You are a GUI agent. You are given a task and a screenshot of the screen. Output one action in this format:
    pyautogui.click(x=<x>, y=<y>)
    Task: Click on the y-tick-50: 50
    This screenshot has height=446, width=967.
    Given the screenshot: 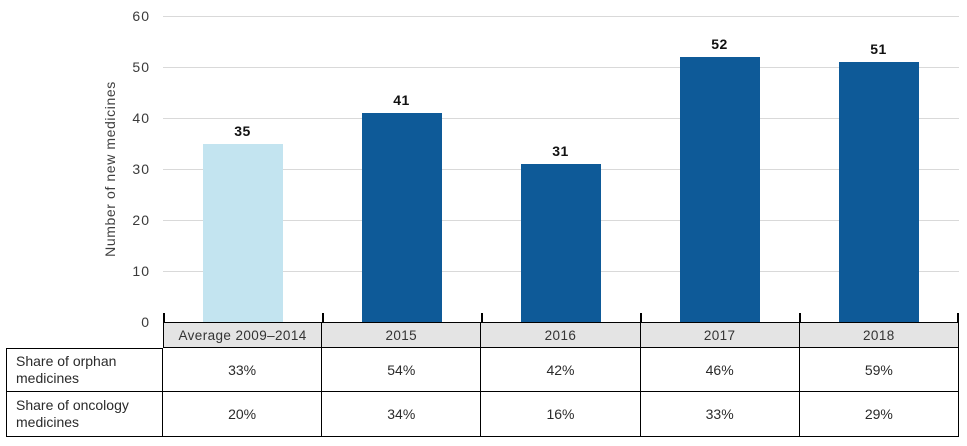 What is the action you would take?
    pyautogui.click(x=141, y=67)
    